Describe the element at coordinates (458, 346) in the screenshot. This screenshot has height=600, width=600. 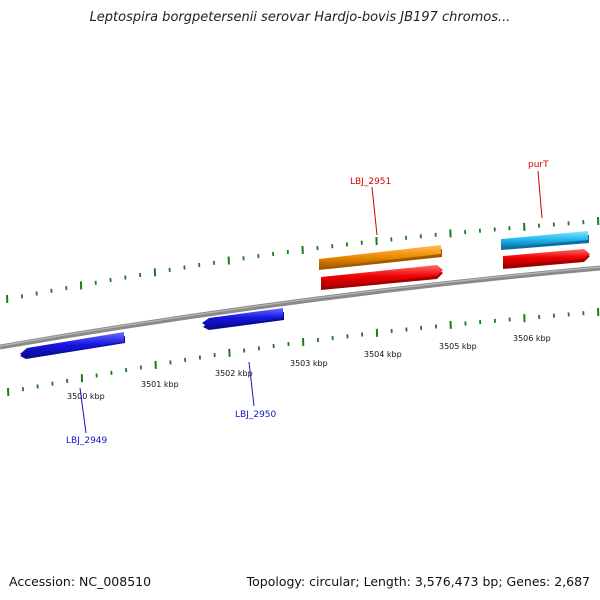
I see `ruler-label: 3505 kbp` at that location.